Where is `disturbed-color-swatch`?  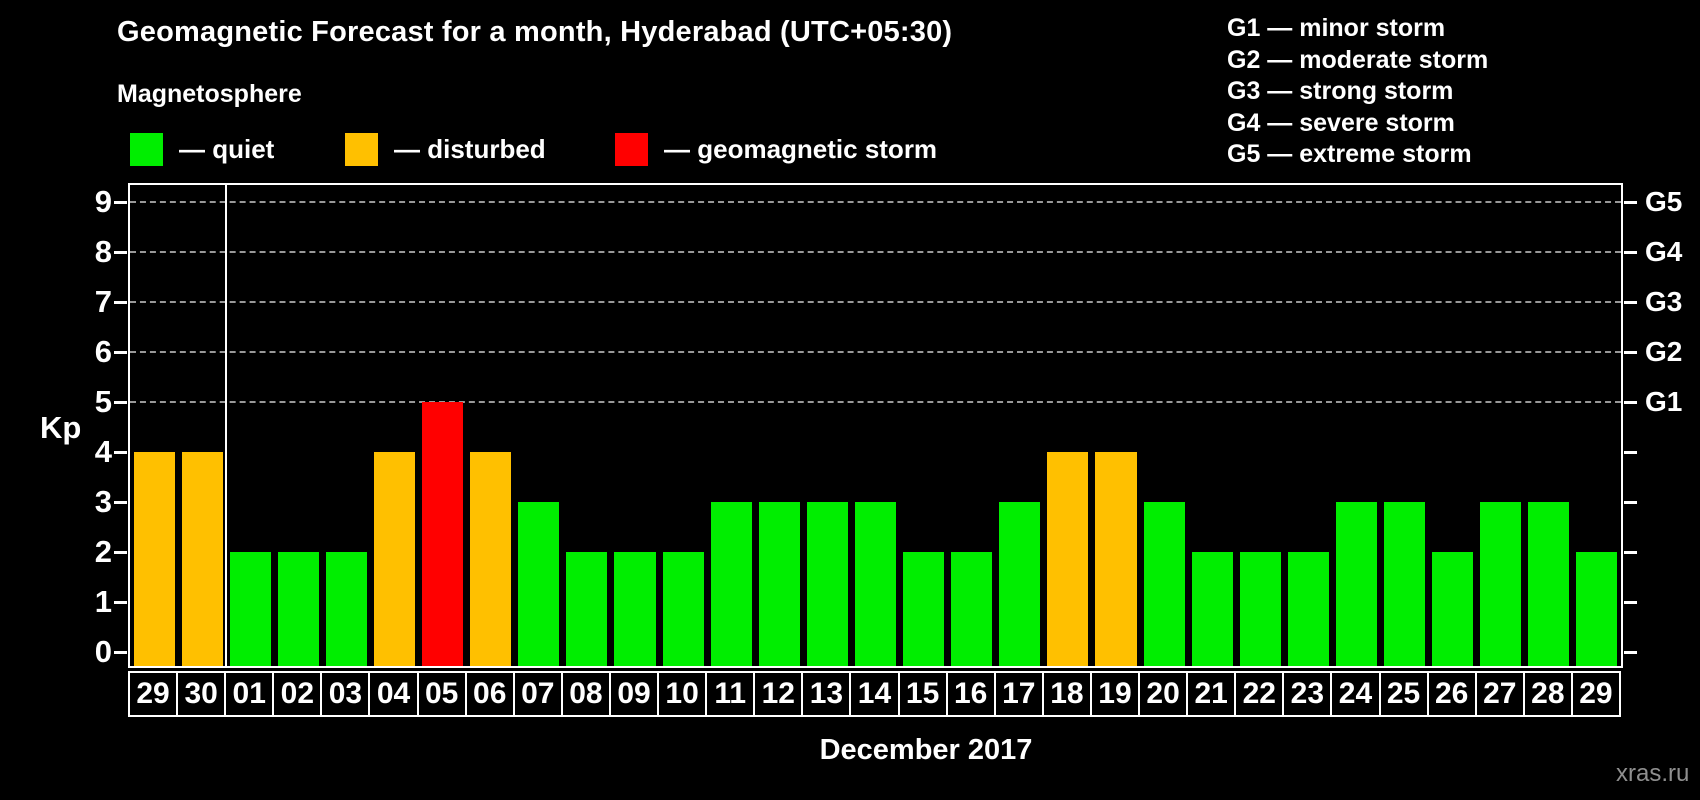 disturbed-color-swatch is located at coordinates (361, 149).